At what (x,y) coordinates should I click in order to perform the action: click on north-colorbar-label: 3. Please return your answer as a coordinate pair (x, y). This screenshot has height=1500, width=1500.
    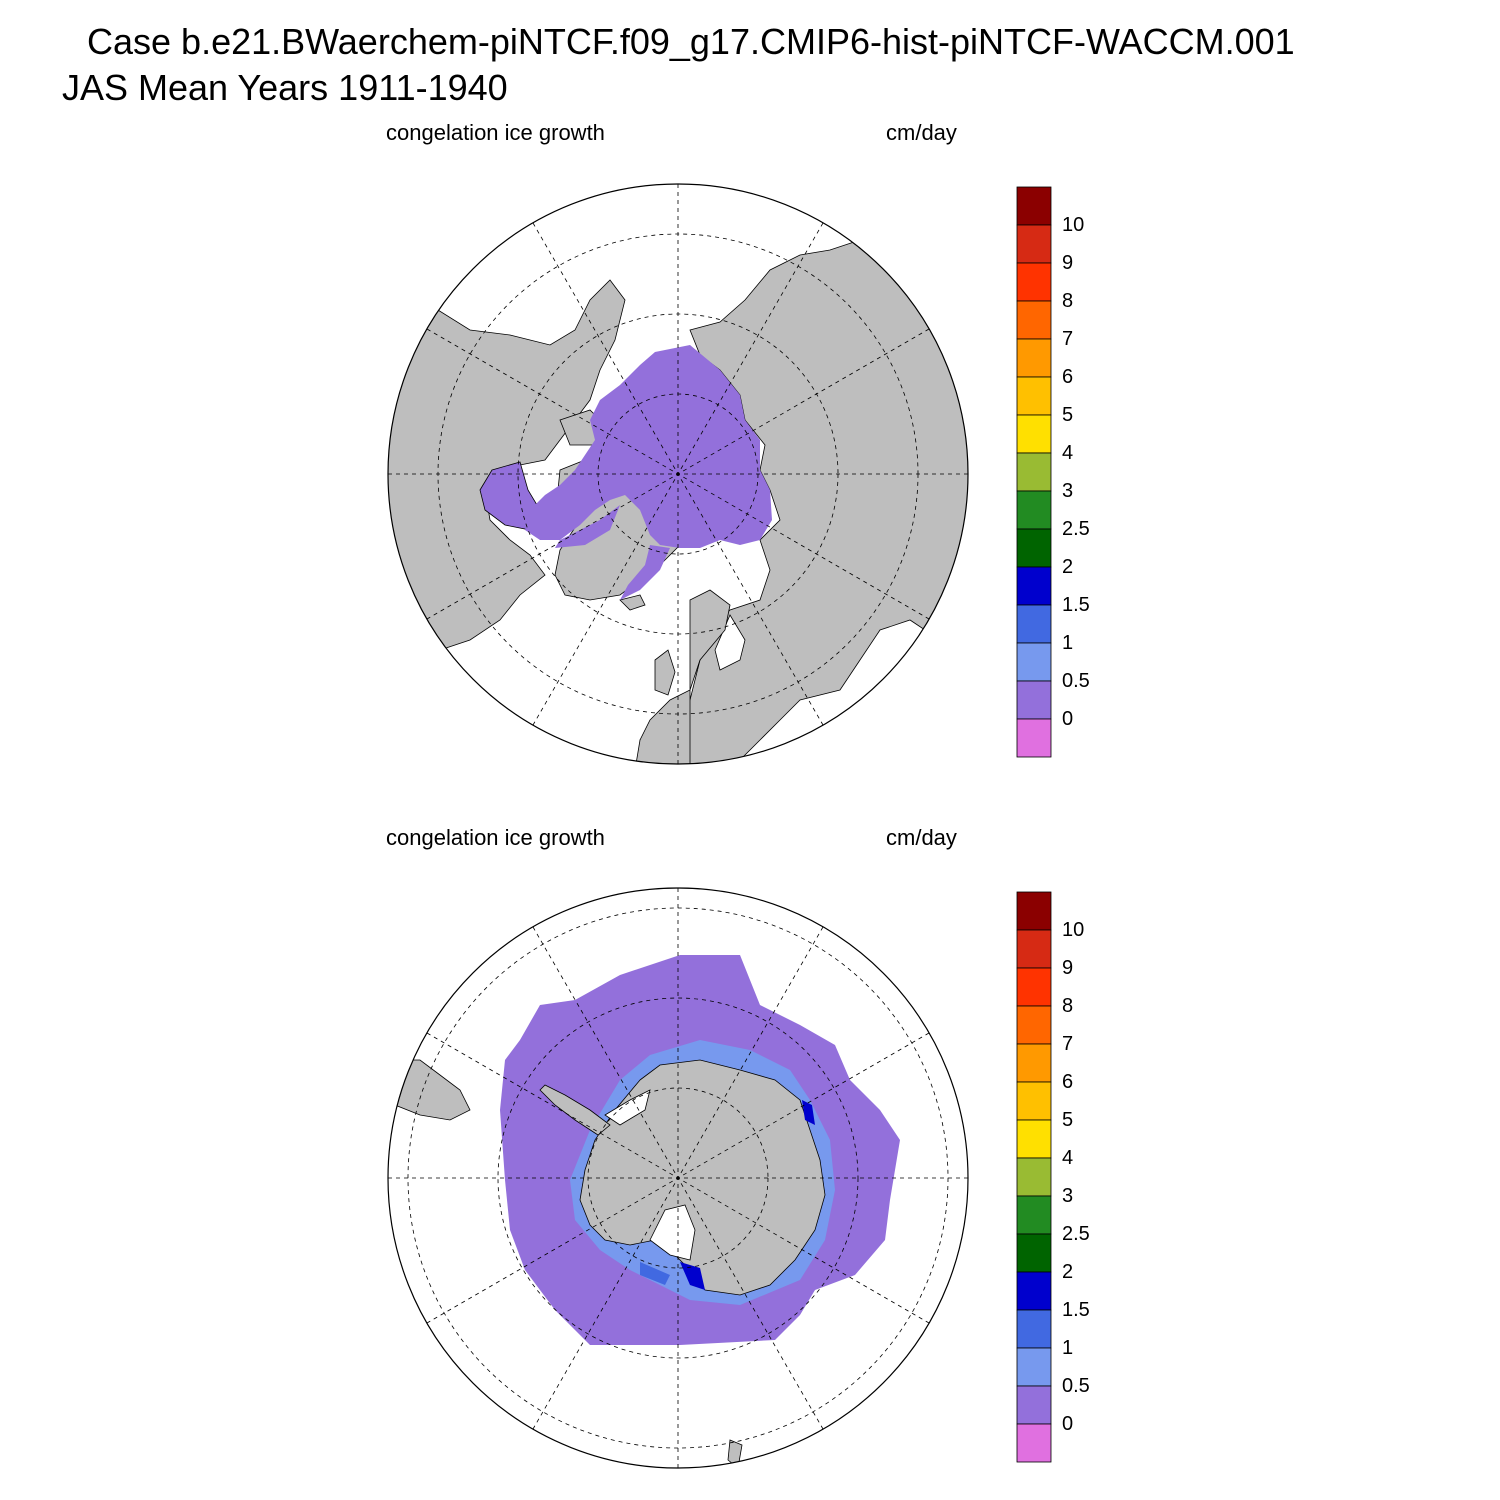
    Looking at the image, I should click on (1068, 491).